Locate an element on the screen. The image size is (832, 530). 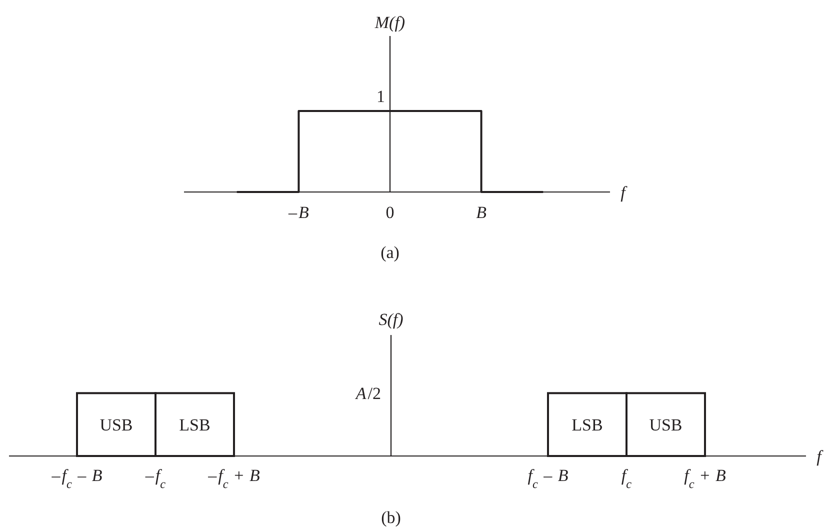
x-tick-label: B is located at coordinates (482, 212).